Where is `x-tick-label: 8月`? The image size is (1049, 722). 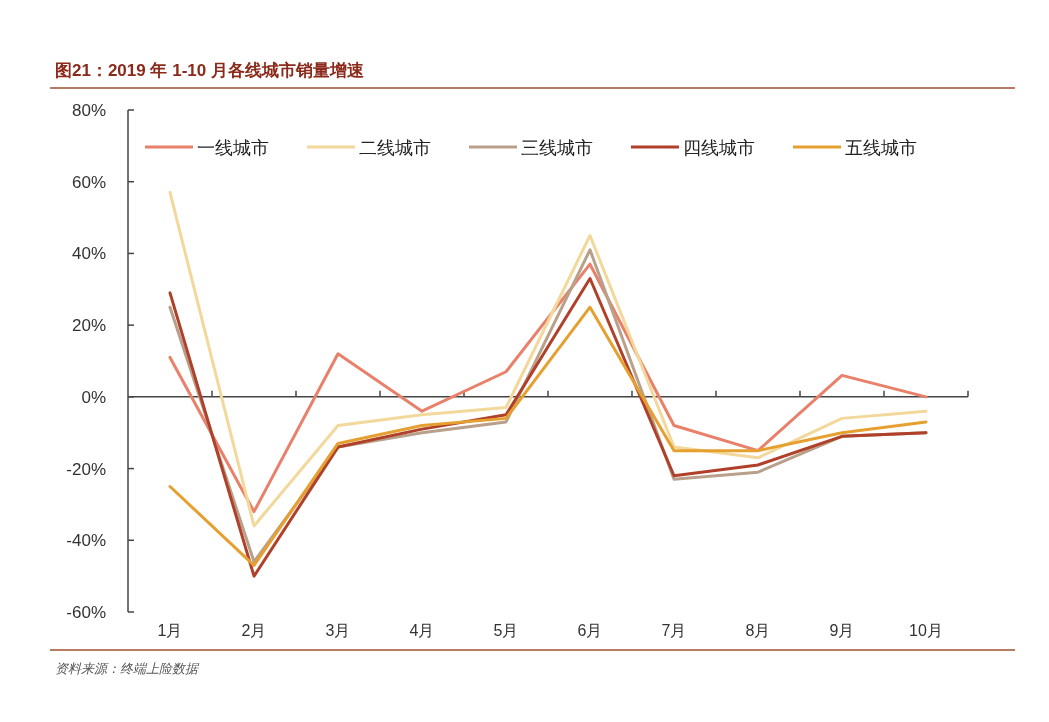 x-tick-label: 8月 is located at coordinates (758, 630).